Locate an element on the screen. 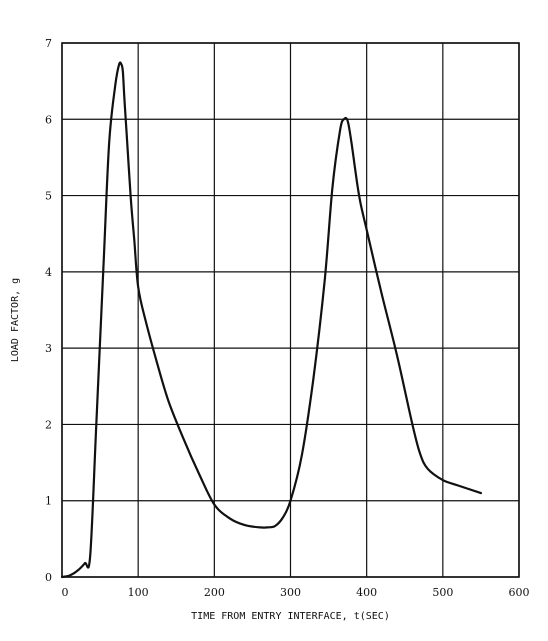 This screenshot has height=641, width=548. y-tick-labels: 0 1 2 3 4 5 6 7 is located at coordinates (48, 310).